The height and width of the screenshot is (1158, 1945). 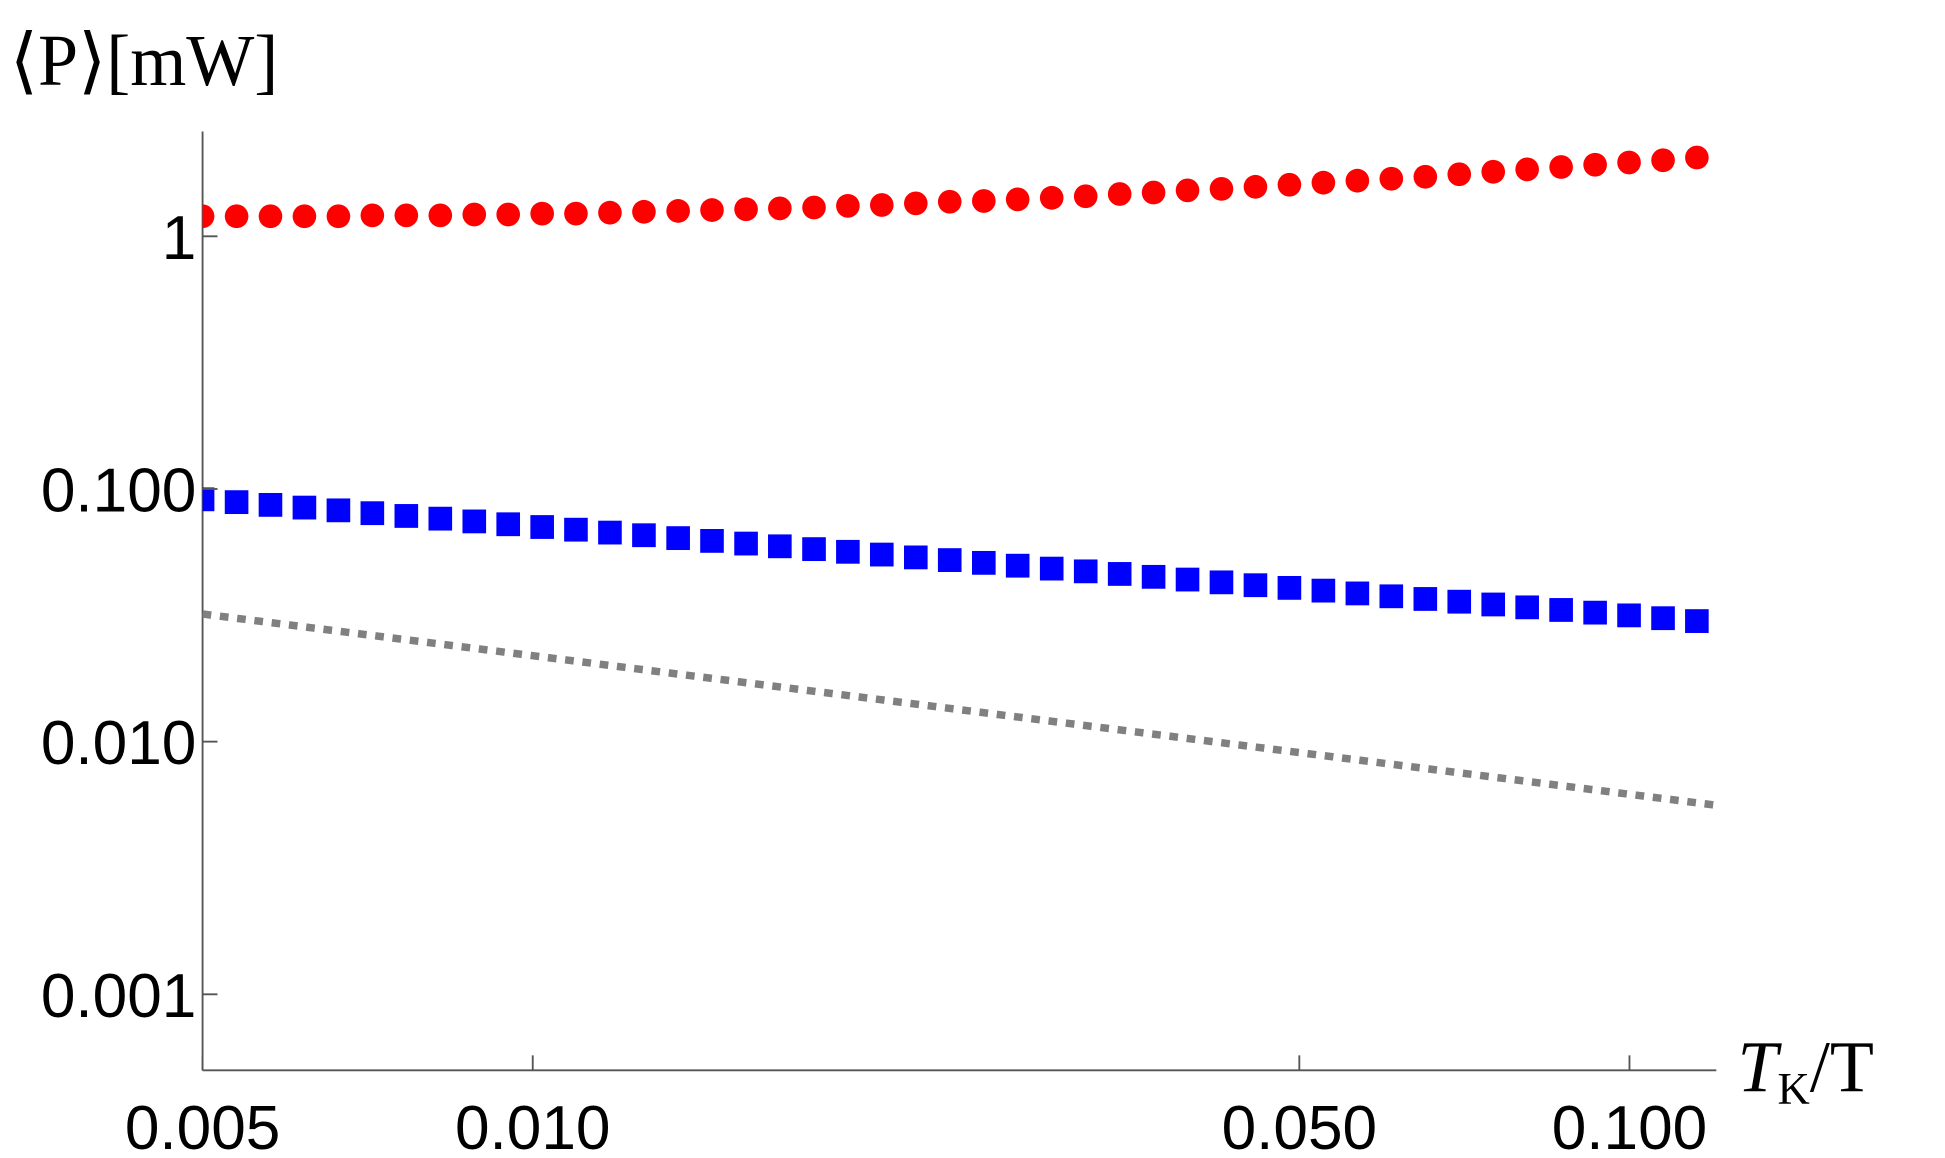 I want to click on y-tick-label: 0.100, so click(x=118, y=490).